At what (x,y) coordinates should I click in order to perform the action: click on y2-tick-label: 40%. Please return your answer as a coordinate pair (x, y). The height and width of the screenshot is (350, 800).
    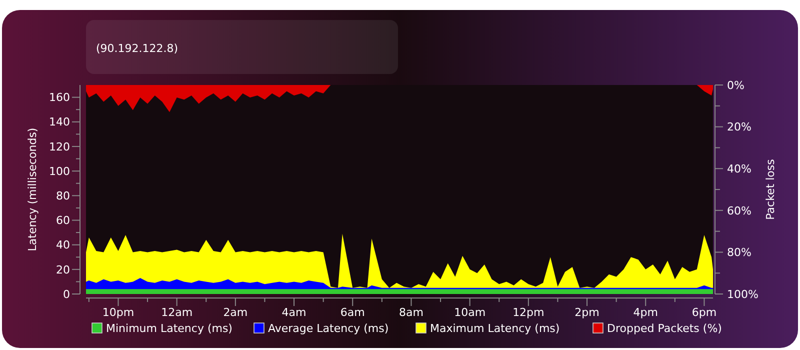
    Looking at the image, I should click on (739, 169).